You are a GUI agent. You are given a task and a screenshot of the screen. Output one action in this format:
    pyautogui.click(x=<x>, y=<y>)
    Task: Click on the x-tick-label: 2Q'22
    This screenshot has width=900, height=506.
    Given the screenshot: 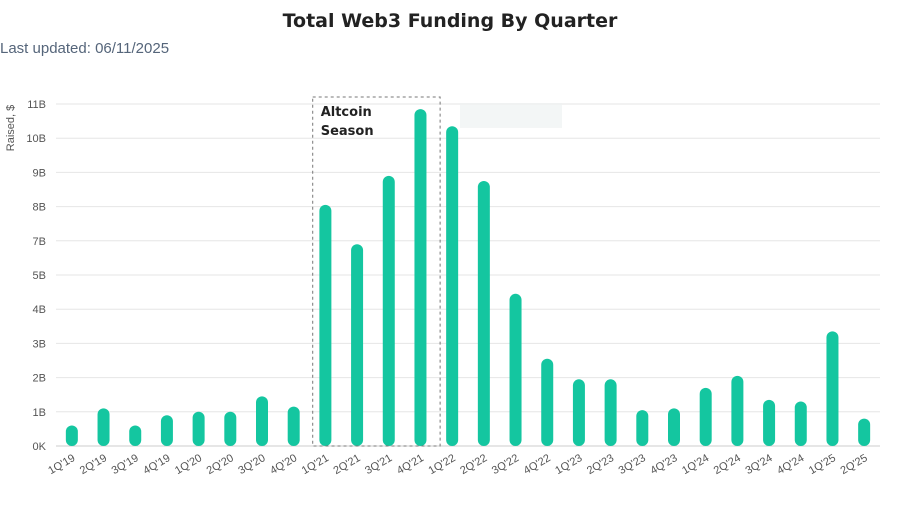 What is the action you would take?
    pyautogui.click(x=473, y=464)
    